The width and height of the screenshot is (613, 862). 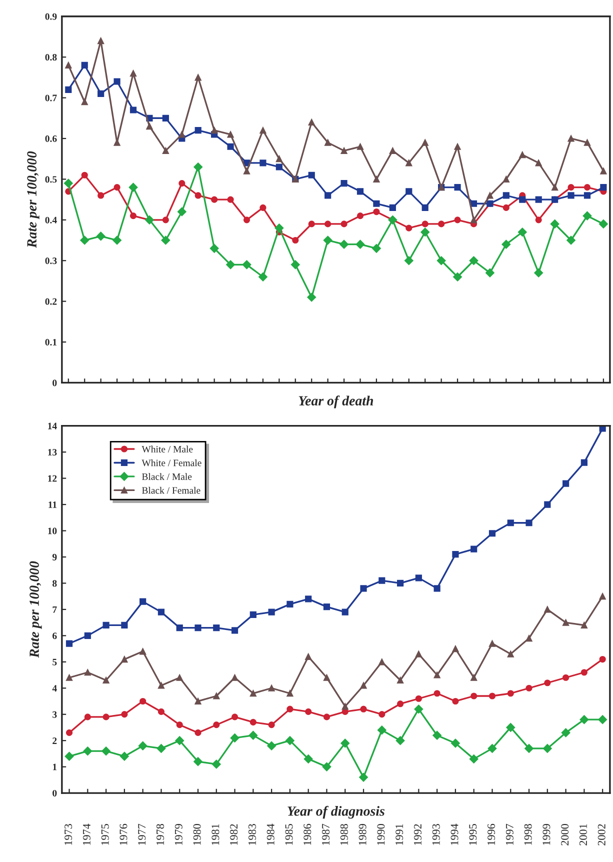 What do you see at coordinates (362, 834) in the screenshot?
I see `x-tick-label: 1989` at bounding box center [362, 834].